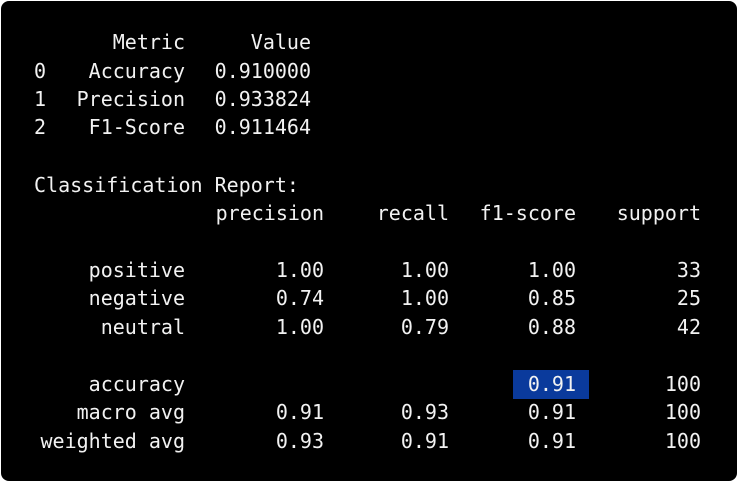 The width and height of the screenshot is (738, 482). What do you see at coordinates (136, 71) in the screenshot?
I see `summary-row-metric: Accuracy` at bounding box center [136, 71].